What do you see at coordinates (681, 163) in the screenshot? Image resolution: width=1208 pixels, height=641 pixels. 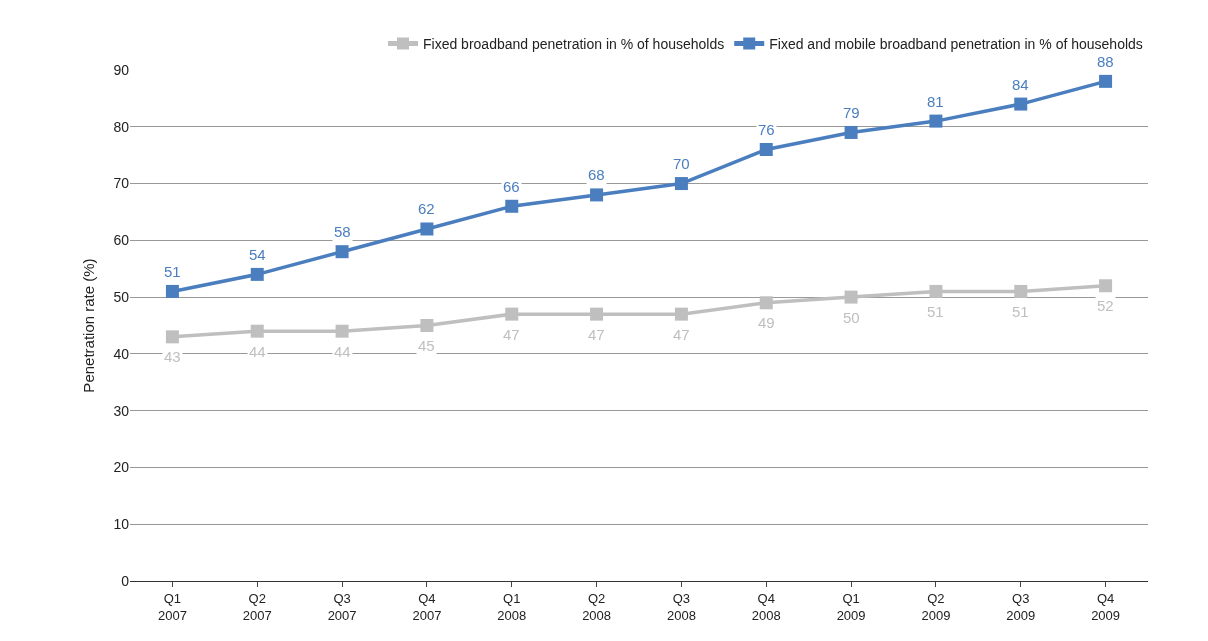 I see `data-label: 70` at bounding box center [681, 163].